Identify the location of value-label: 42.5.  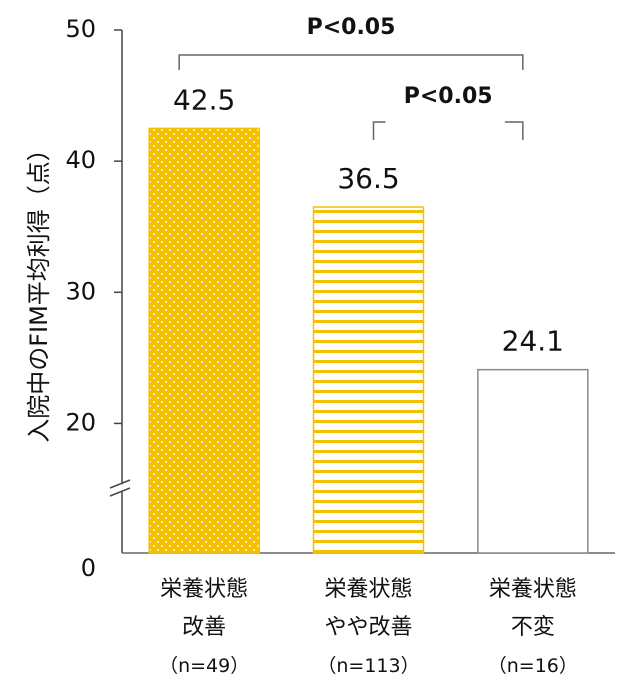
(204, 99).